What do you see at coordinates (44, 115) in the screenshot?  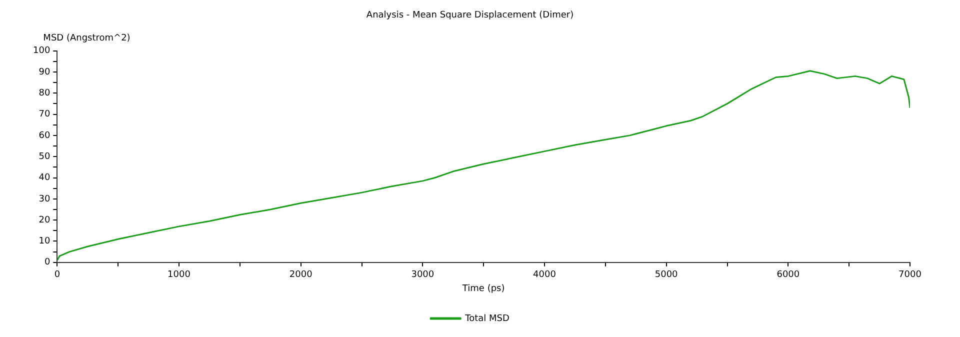 I see `y-tick-label: 70` at bounding box center [44, 115].